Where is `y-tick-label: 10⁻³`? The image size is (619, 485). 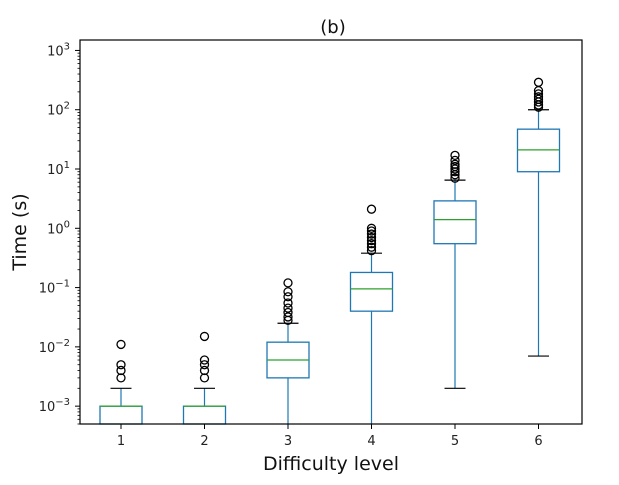
y-tick-label: 10⁻³ is located at coordinates (54, 406).